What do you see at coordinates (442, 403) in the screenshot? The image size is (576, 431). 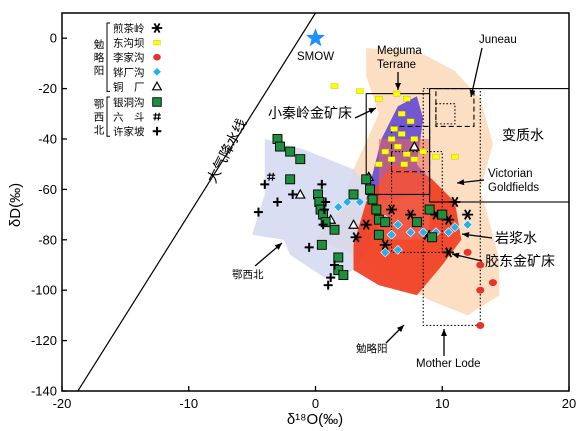 I see `x-tick-label-3: 10` at bounding box center [442, 403].